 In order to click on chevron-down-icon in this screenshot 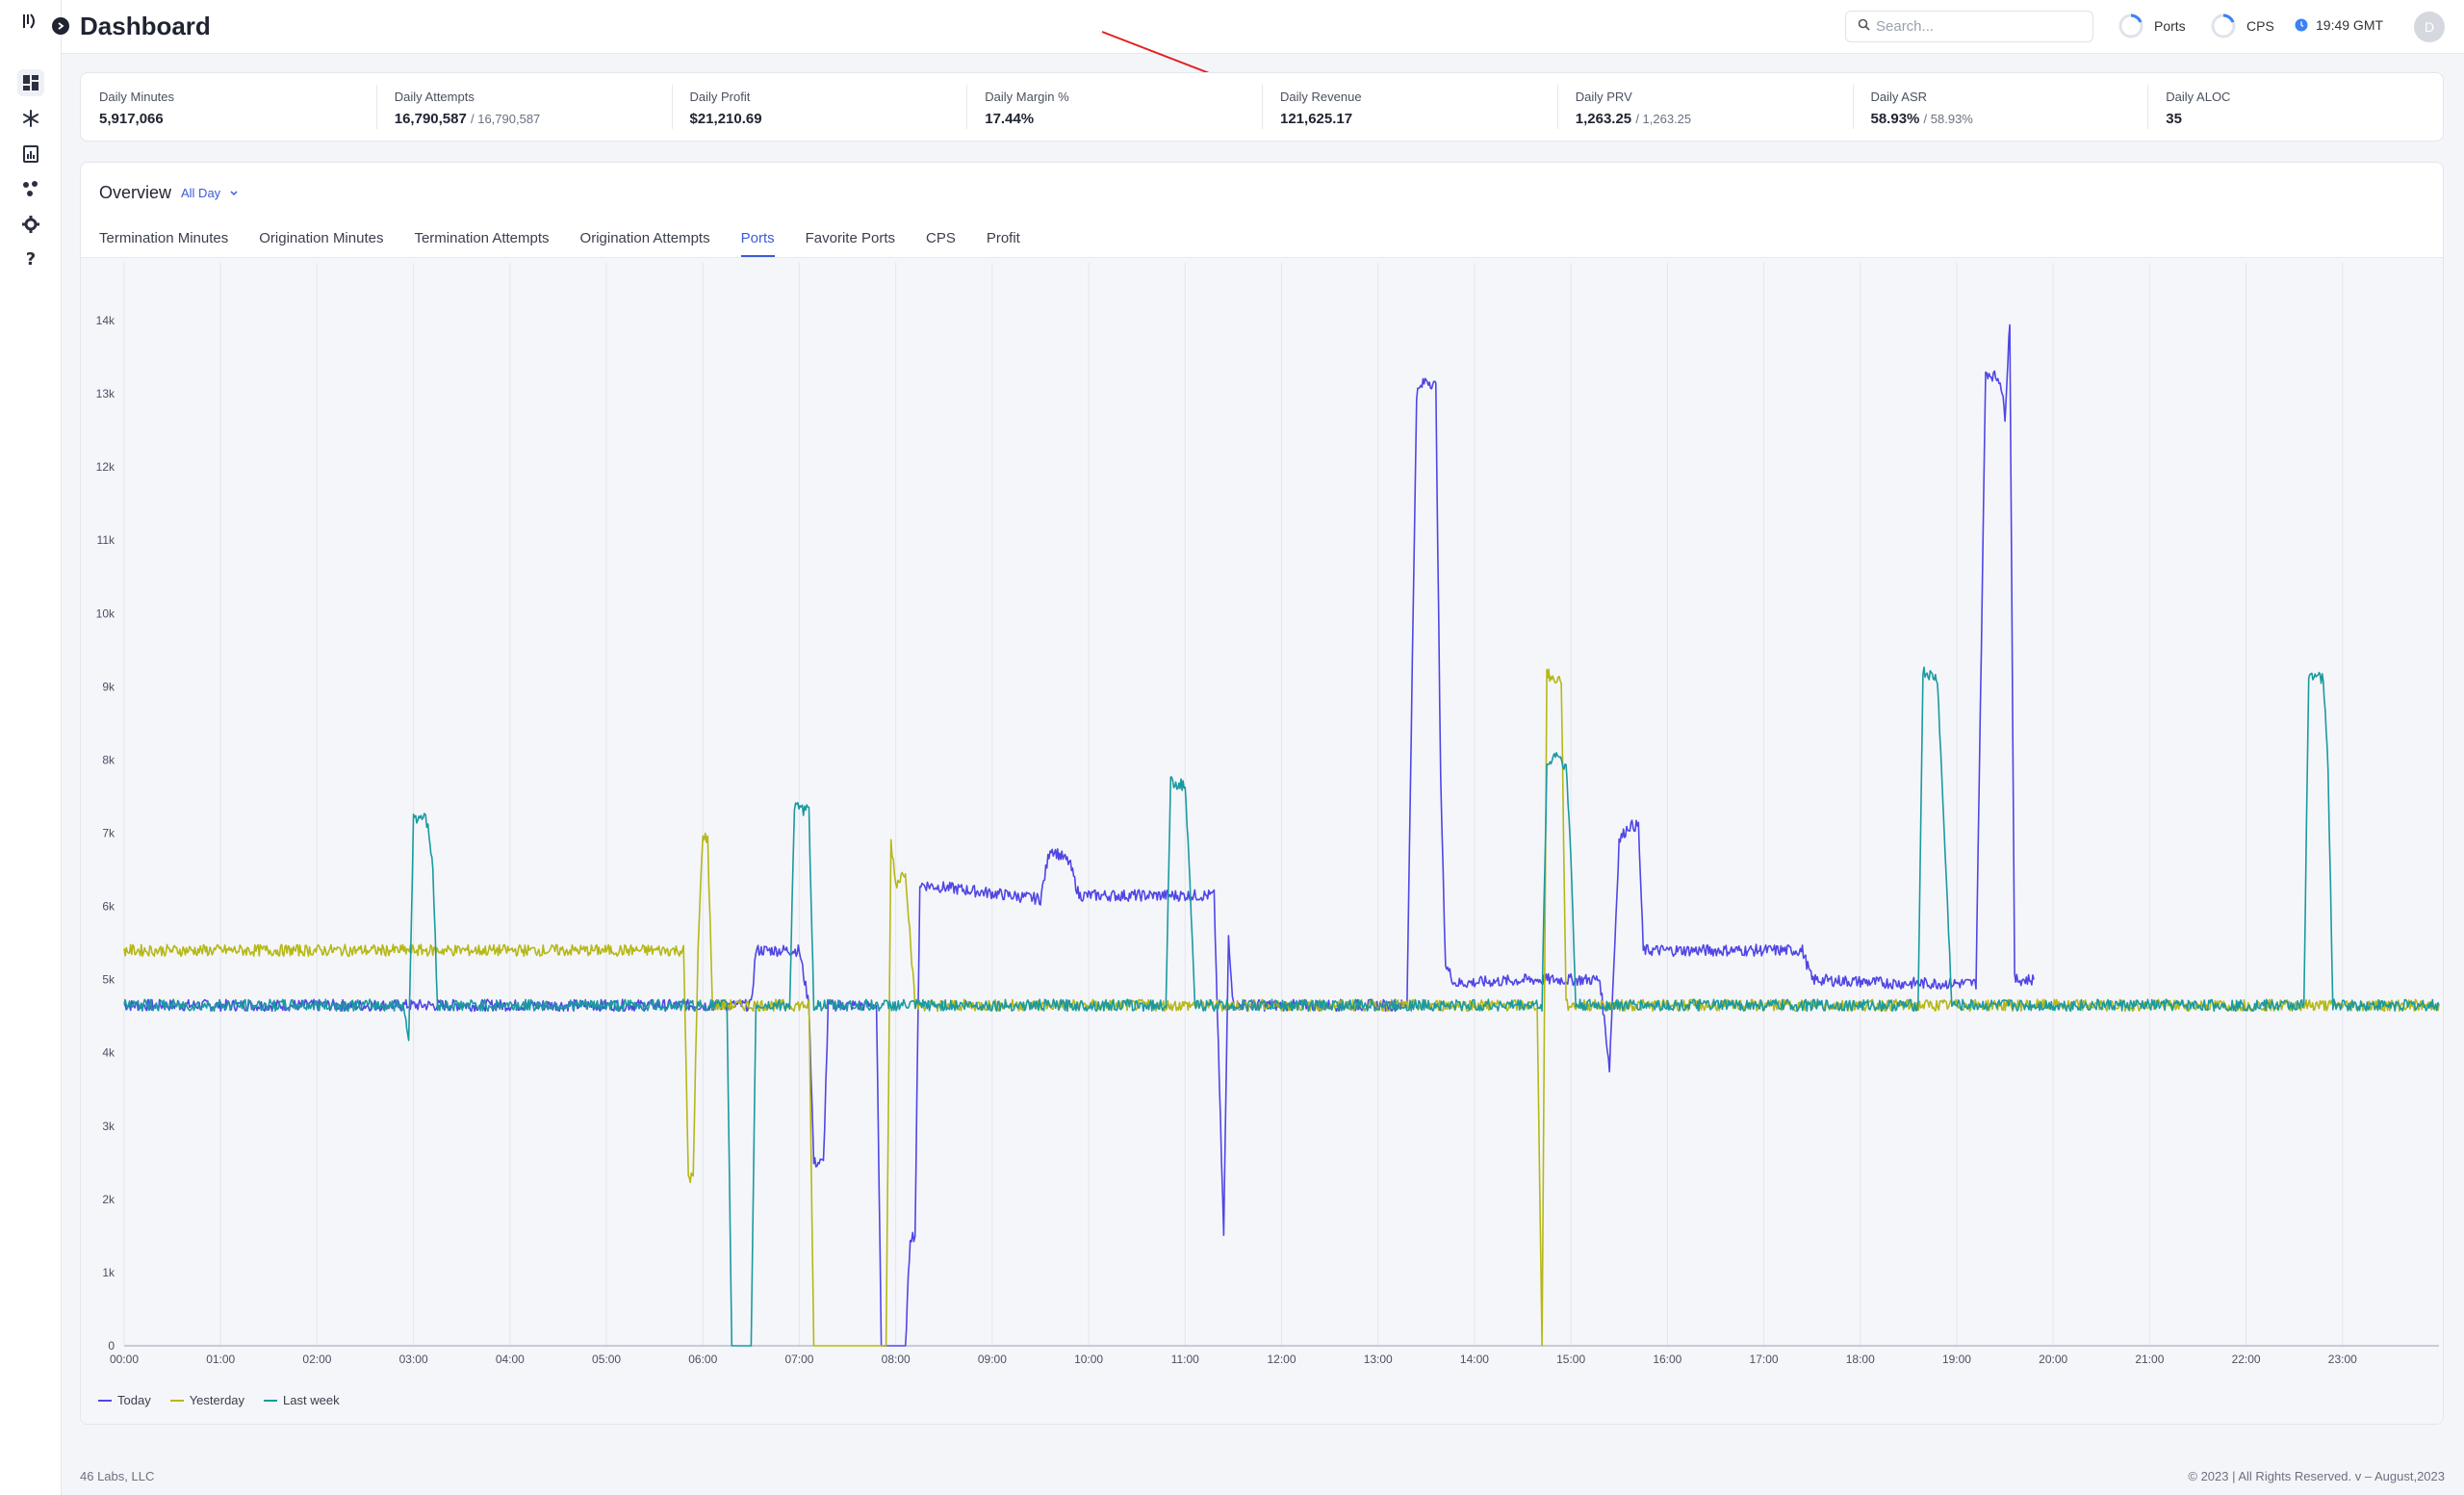, I will do `click(234, 192)`.